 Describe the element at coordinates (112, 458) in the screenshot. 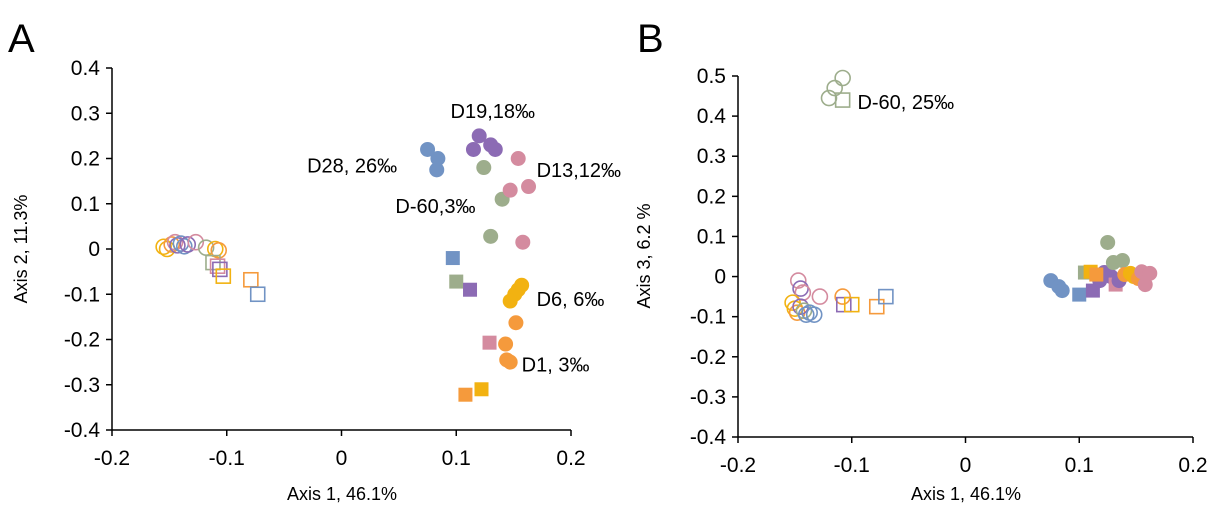

I see `panel-a-x-tick-label: -0.2` at that location.